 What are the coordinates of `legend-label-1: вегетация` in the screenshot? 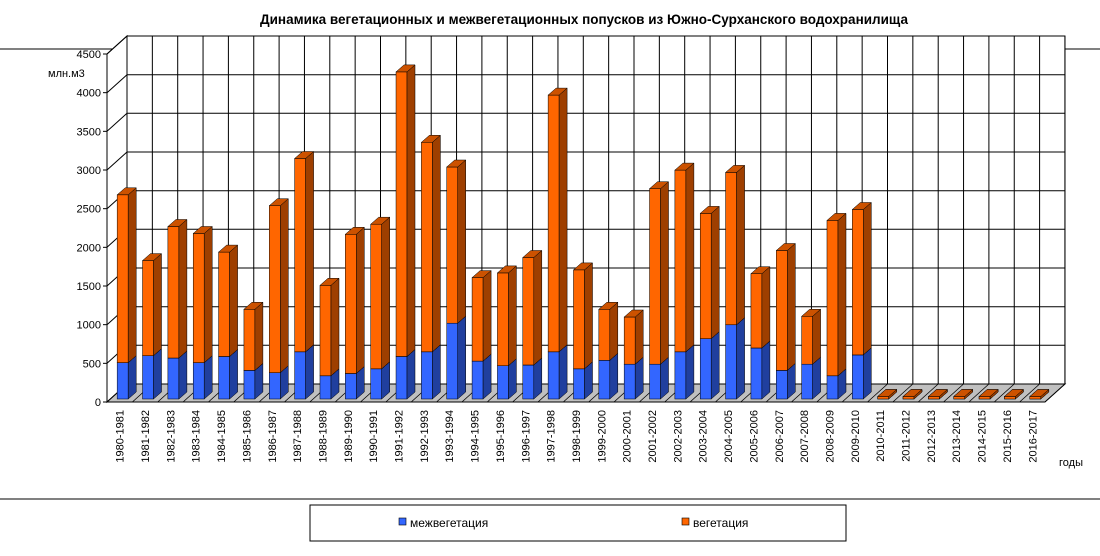 It's located at (720, 523).